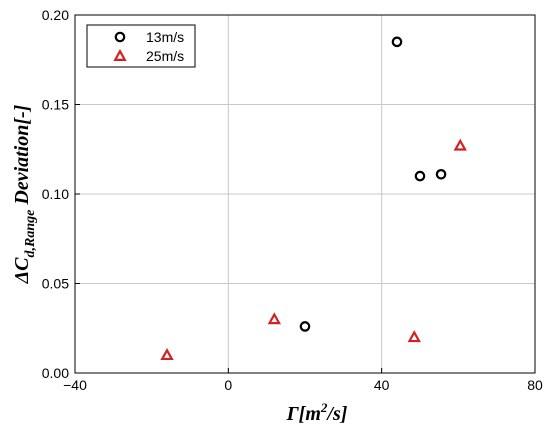  Describe the element at coordinates (55, 194) in the screenshot. I see `y-tick-label: 0.10` at that location.